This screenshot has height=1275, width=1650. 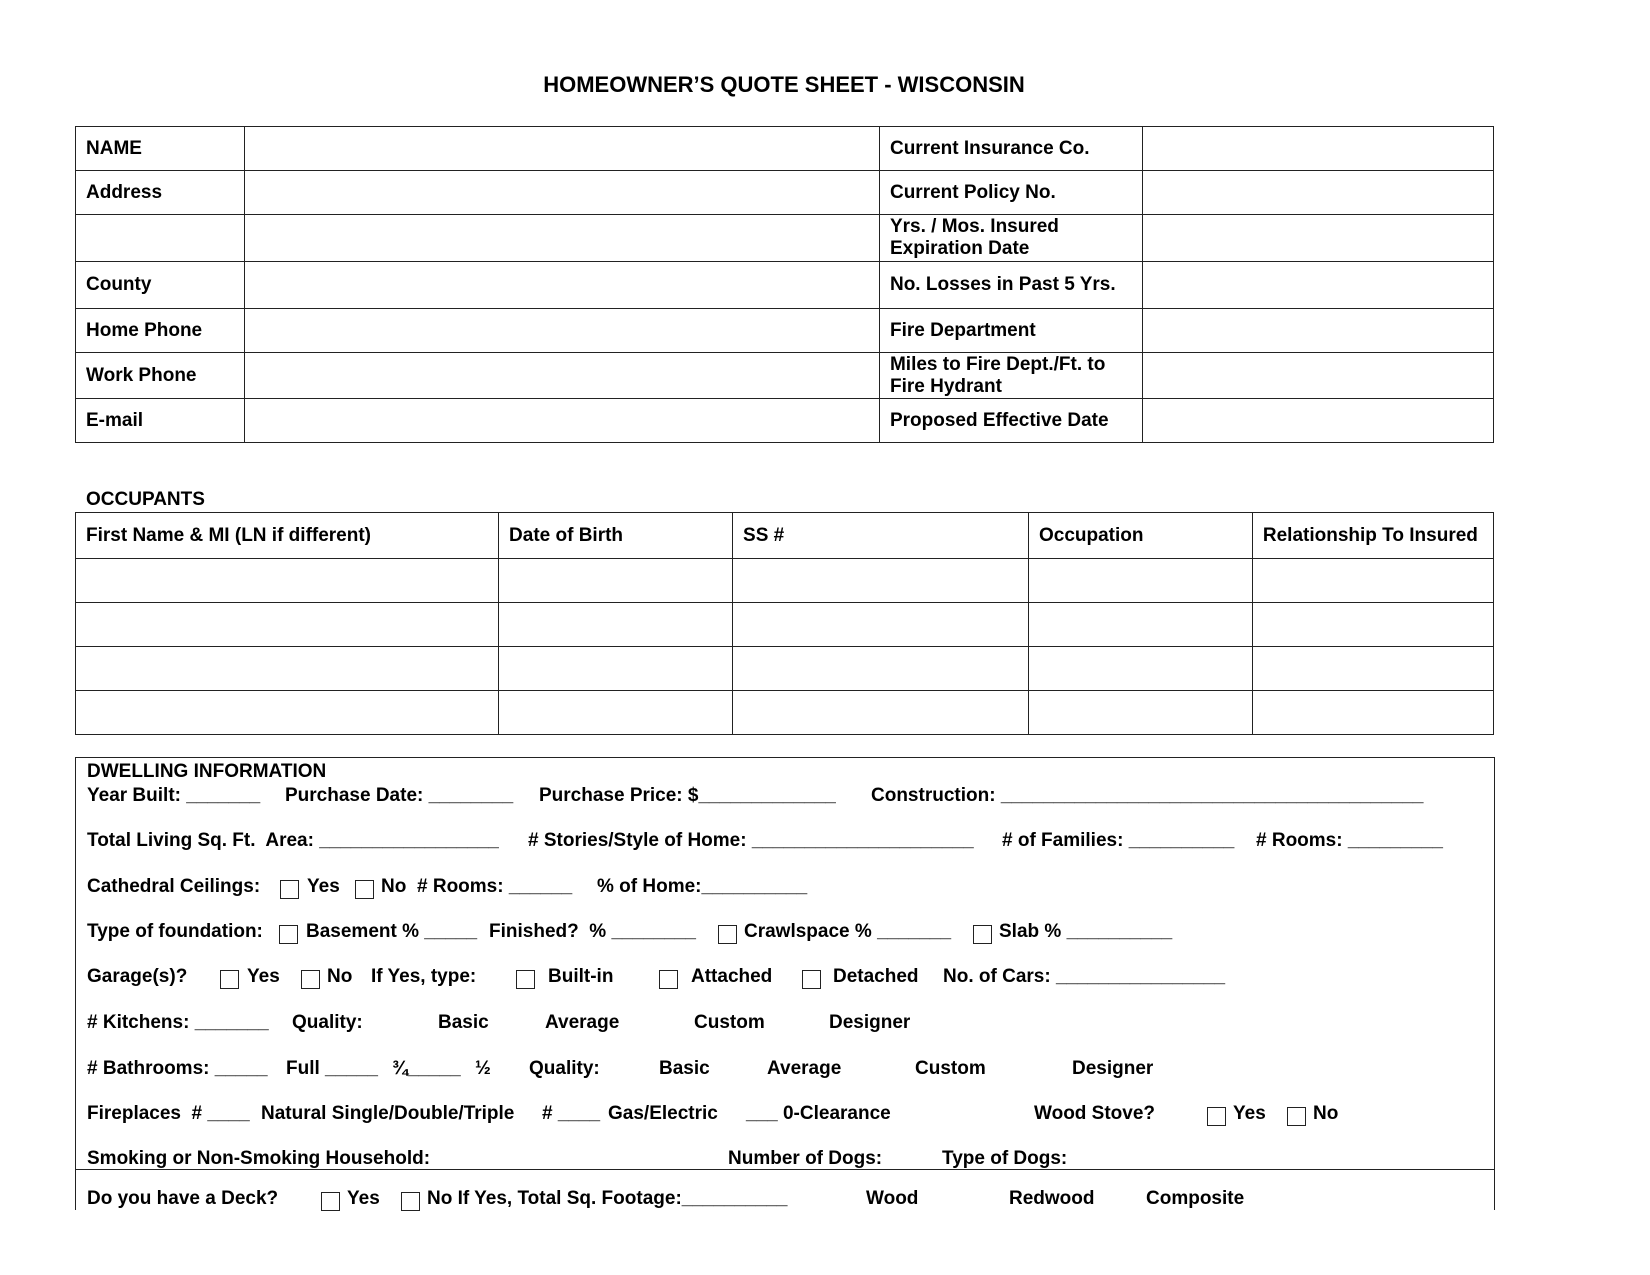 I want to click on dwelling-field-label: Wood Stove?, so click(x=1095, y=1113).